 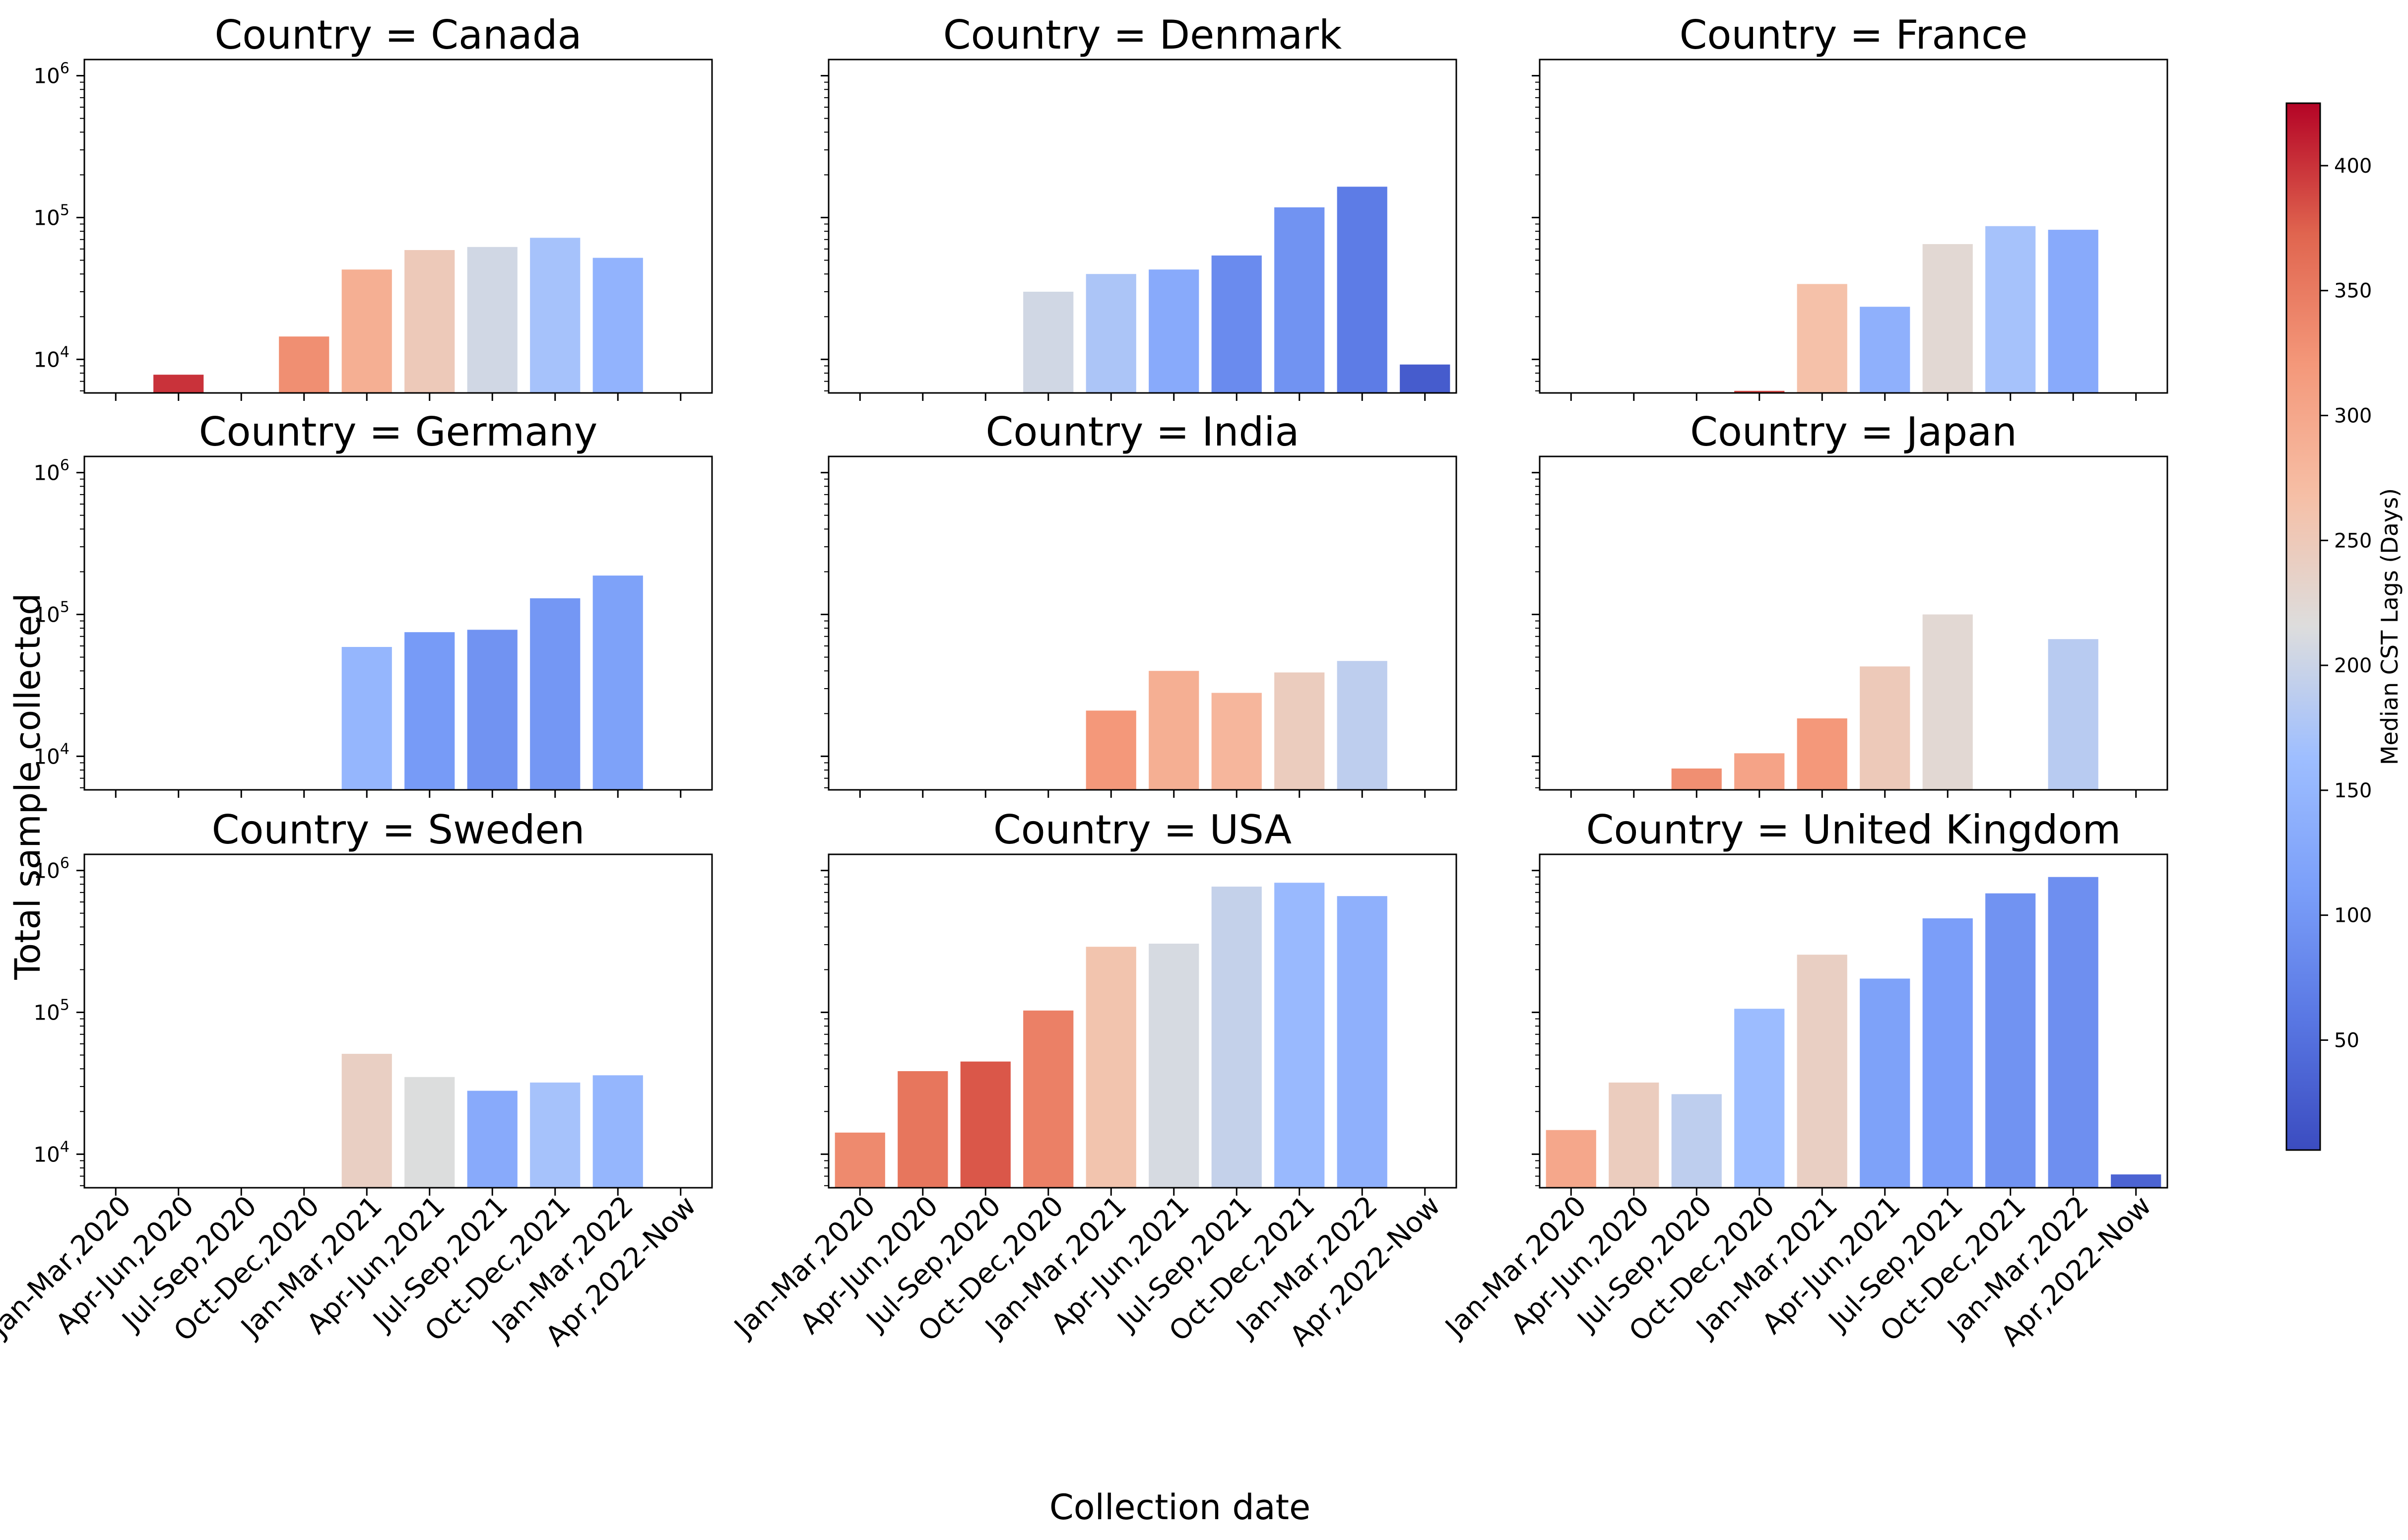 I want to click on panel: Country = France, so click(x=1850, y=206).